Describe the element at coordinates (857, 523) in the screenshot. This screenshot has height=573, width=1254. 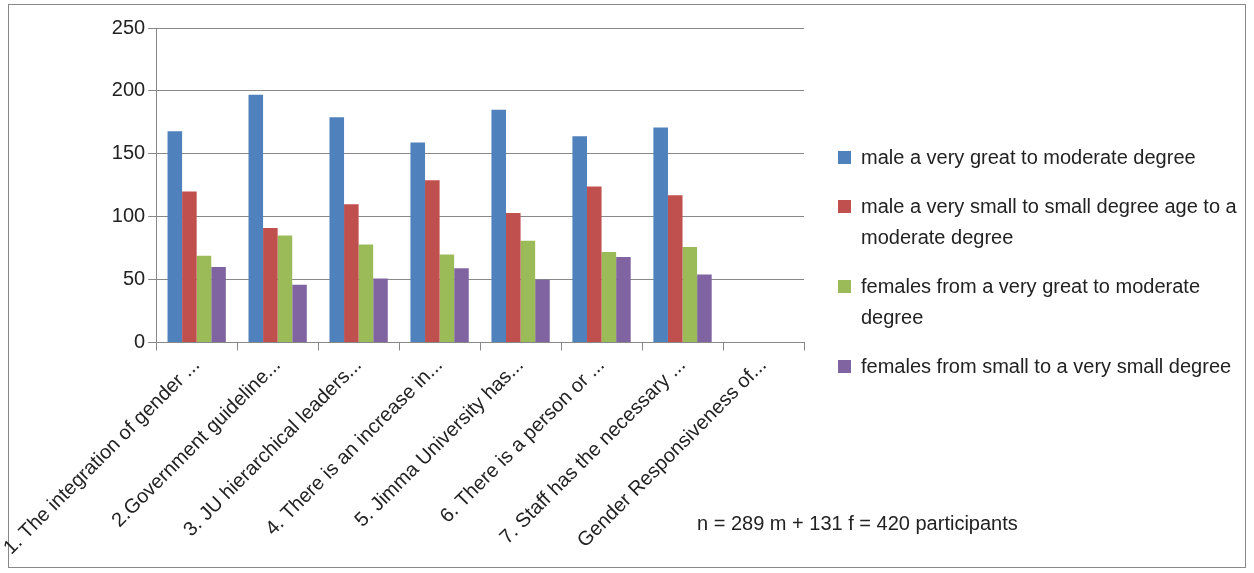
I see `text: n = 289 m + 131 f = 420 participants` at that location.